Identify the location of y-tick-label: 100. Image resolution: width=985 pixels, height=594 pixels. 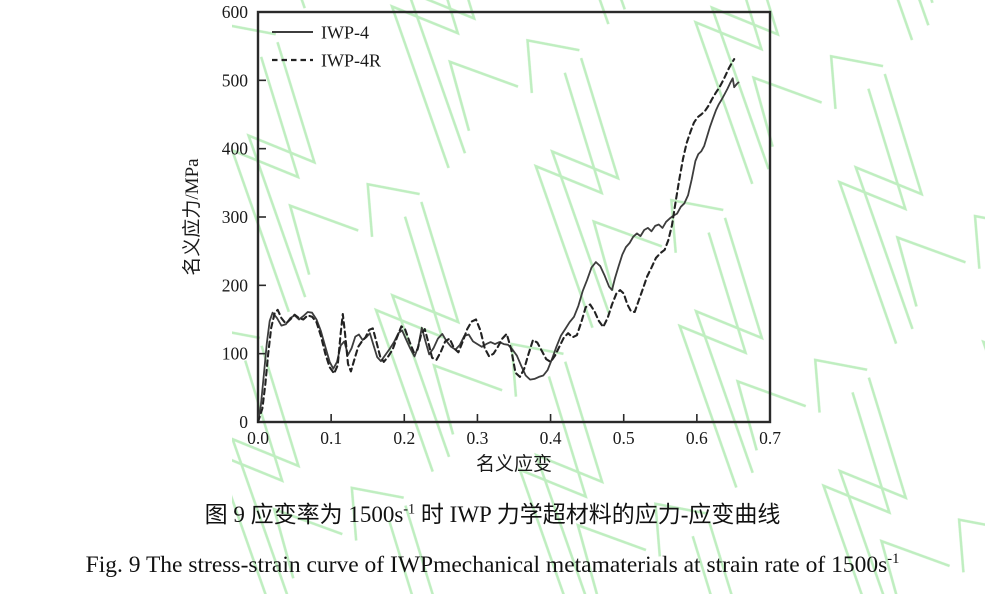
(235, 354).